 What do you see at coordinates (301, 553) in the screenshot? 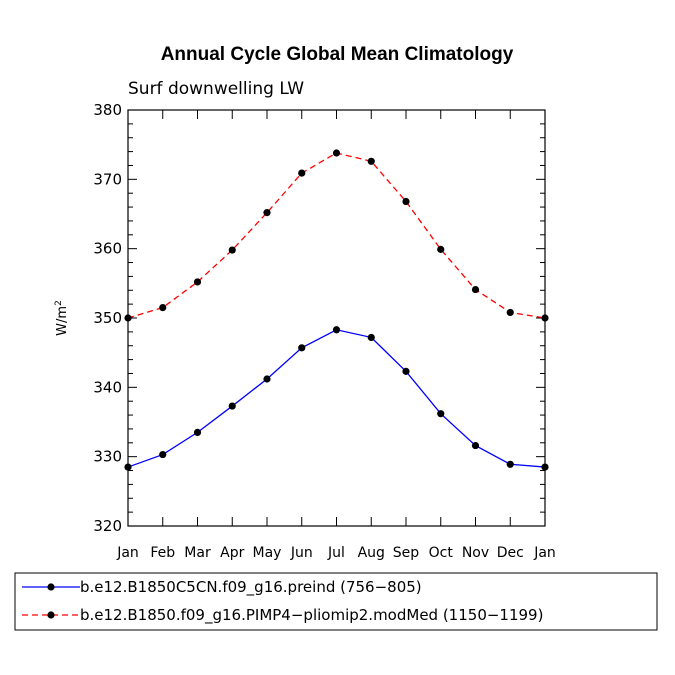
I see `x-tick-label: Jun` at bounding box center [301, 553].